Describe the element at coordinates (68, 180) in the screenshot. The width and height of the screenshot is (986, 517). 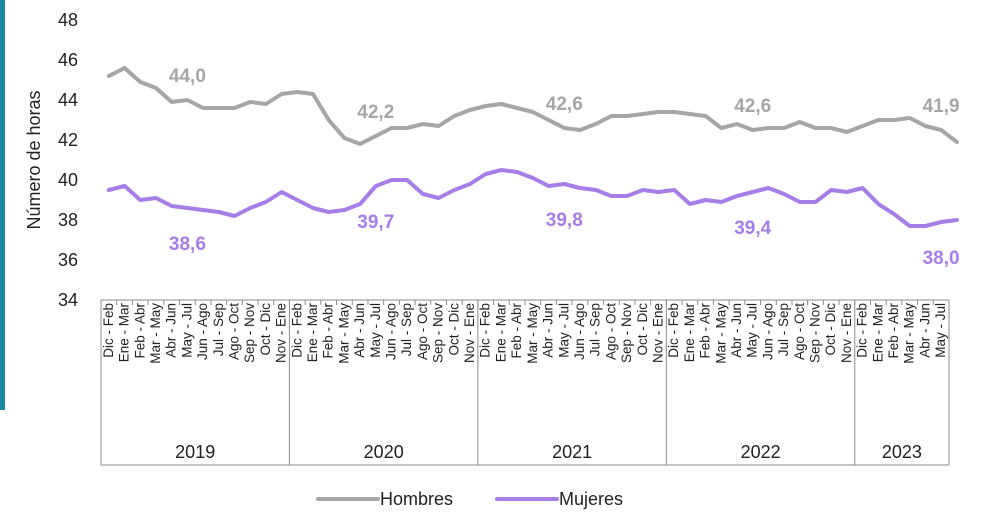
I see `y-tick-label: 40` at that location.